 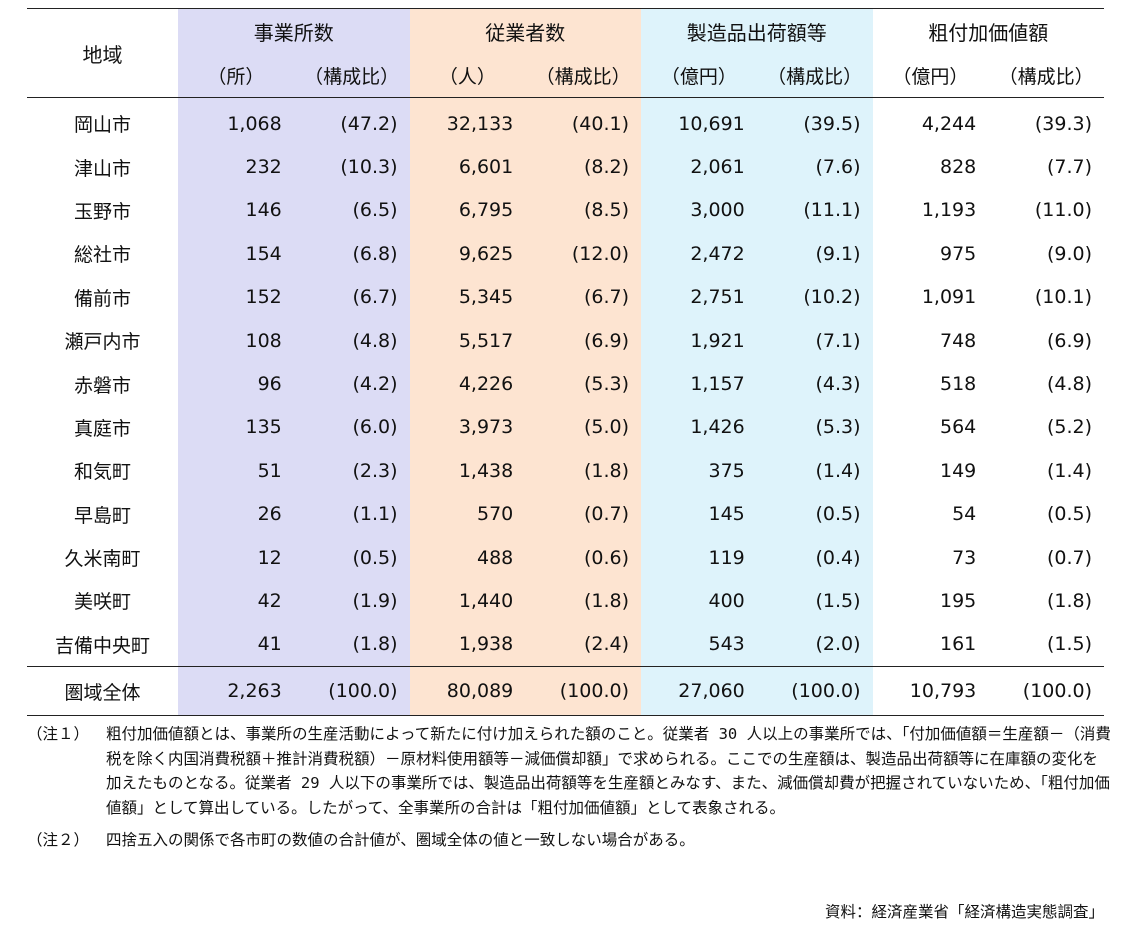 What do you see at coordinates (814, 644) in the screenshot?
I see `value-cell: (2.0)` at bounding box center [814, 644].